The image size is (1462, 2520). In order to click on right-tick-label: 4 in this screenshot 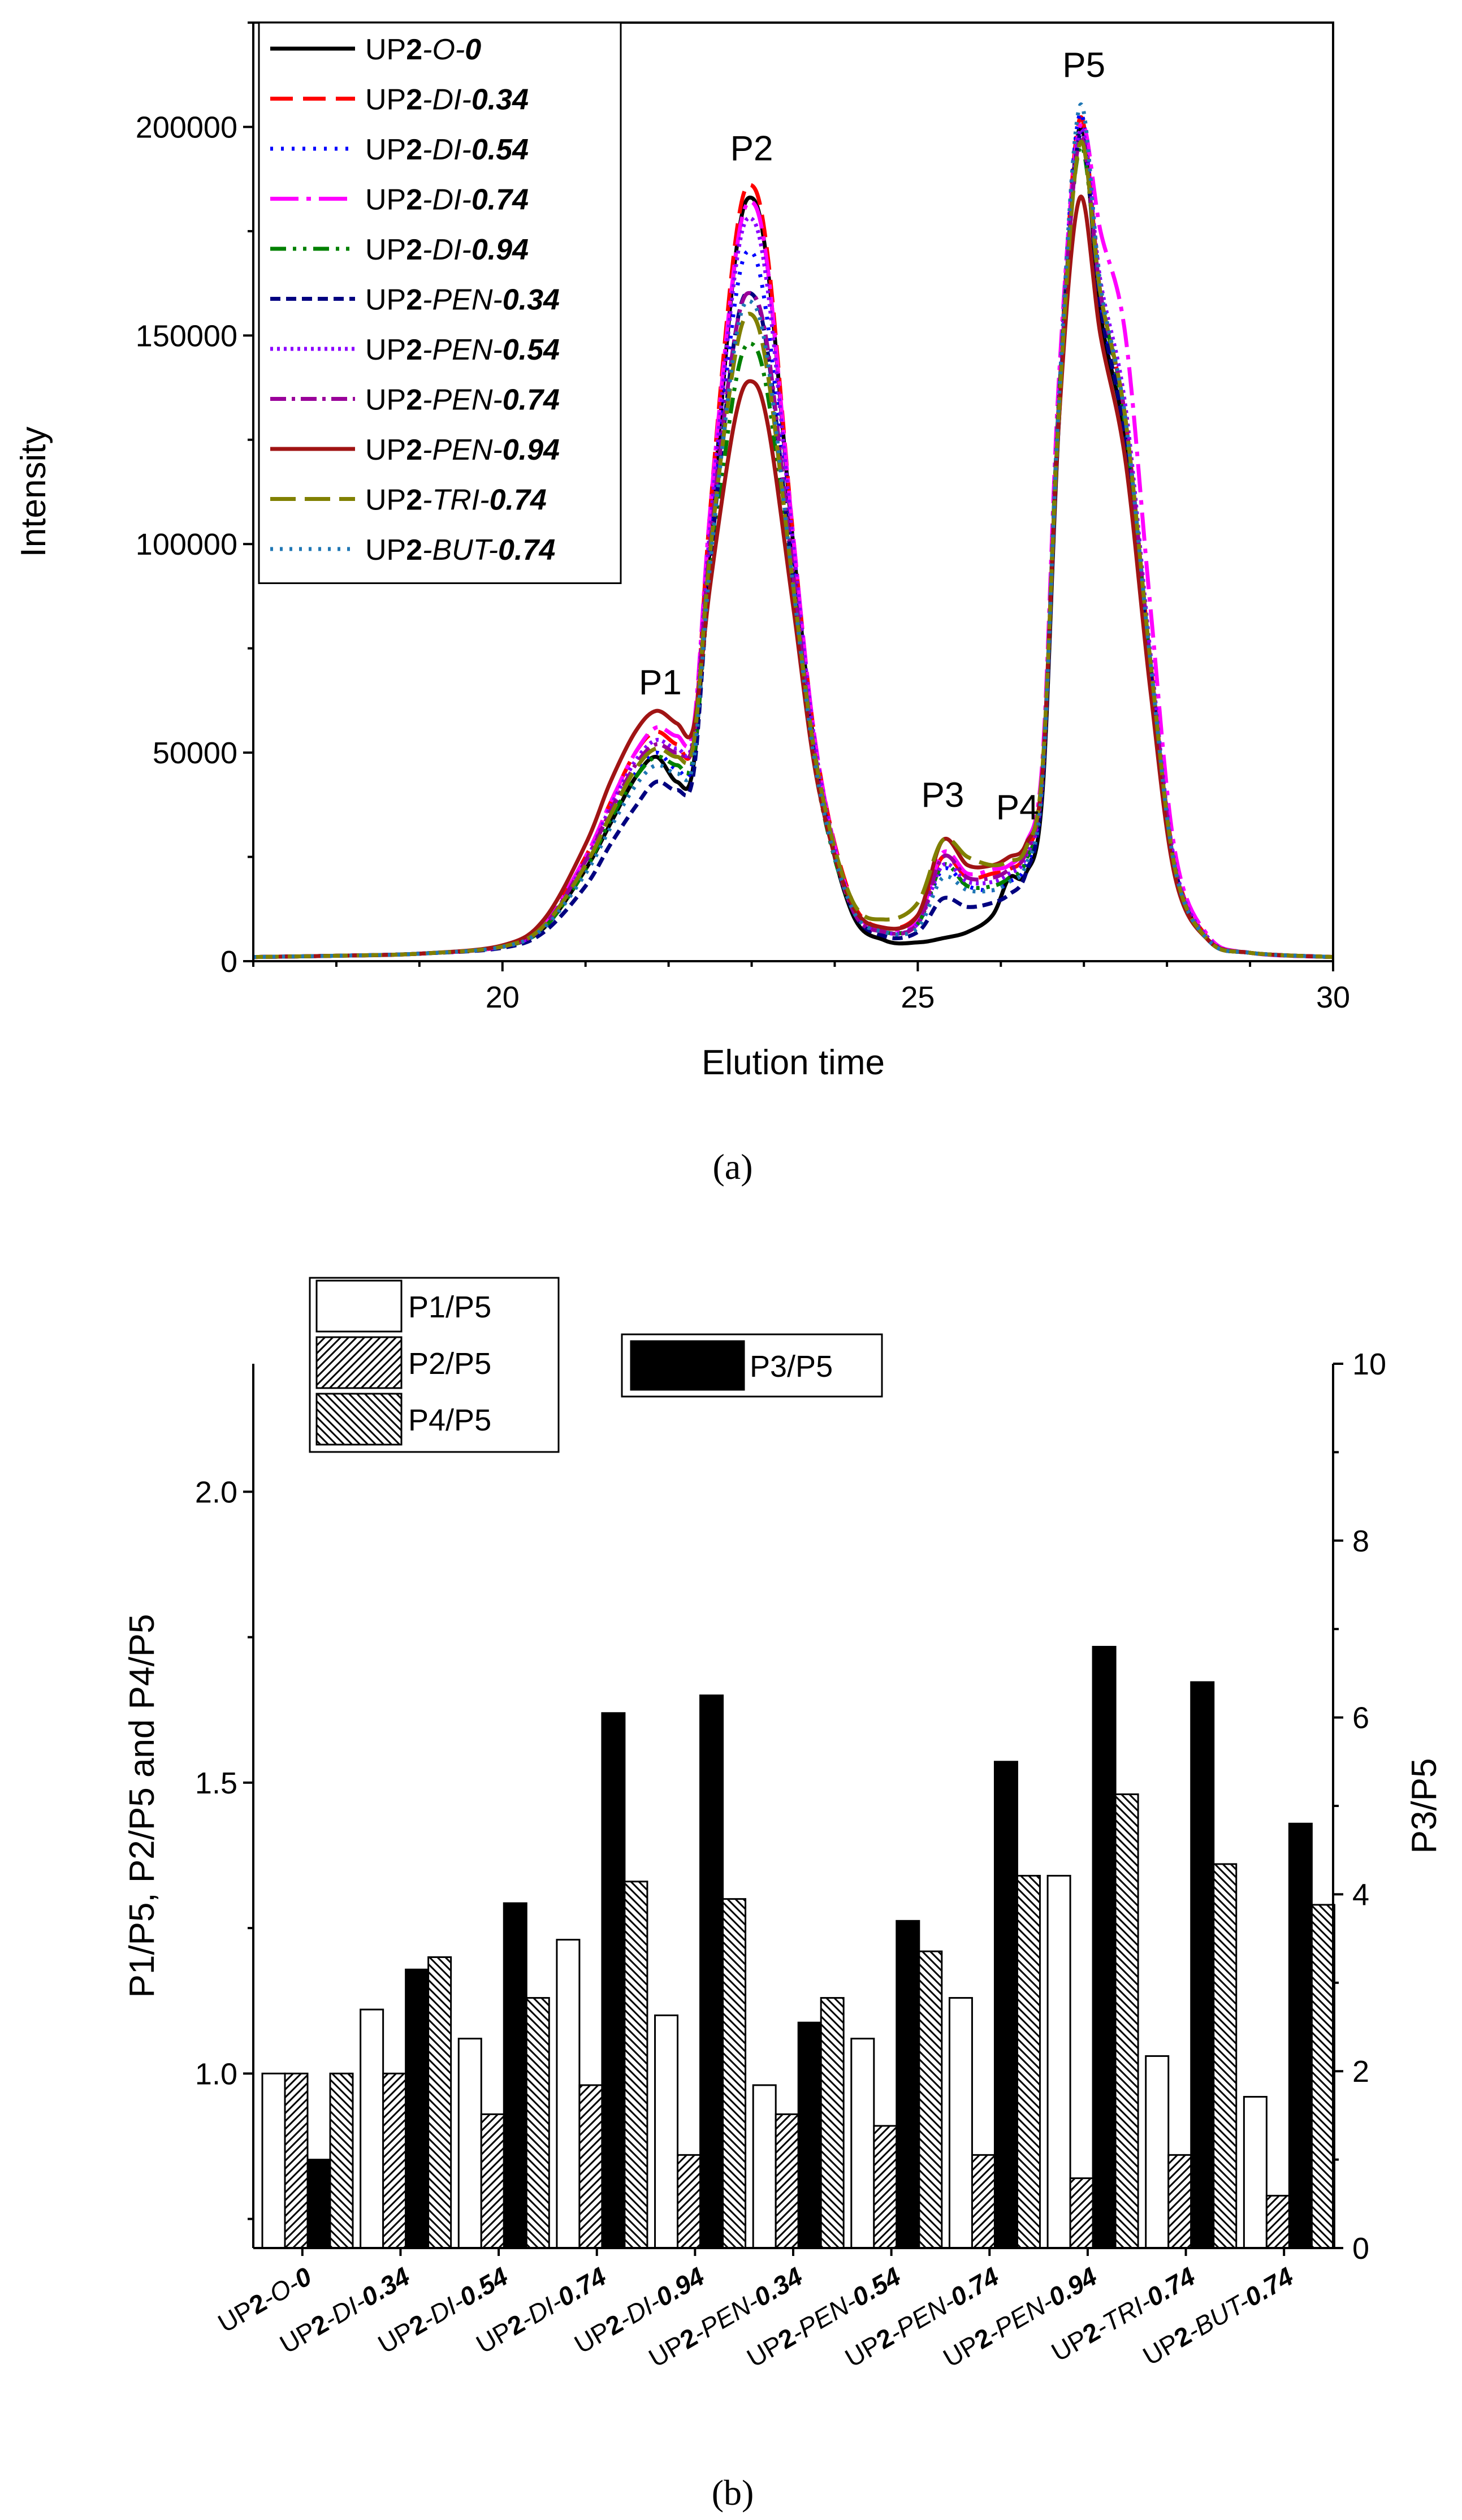, I will do `click(1360, 1895)`.